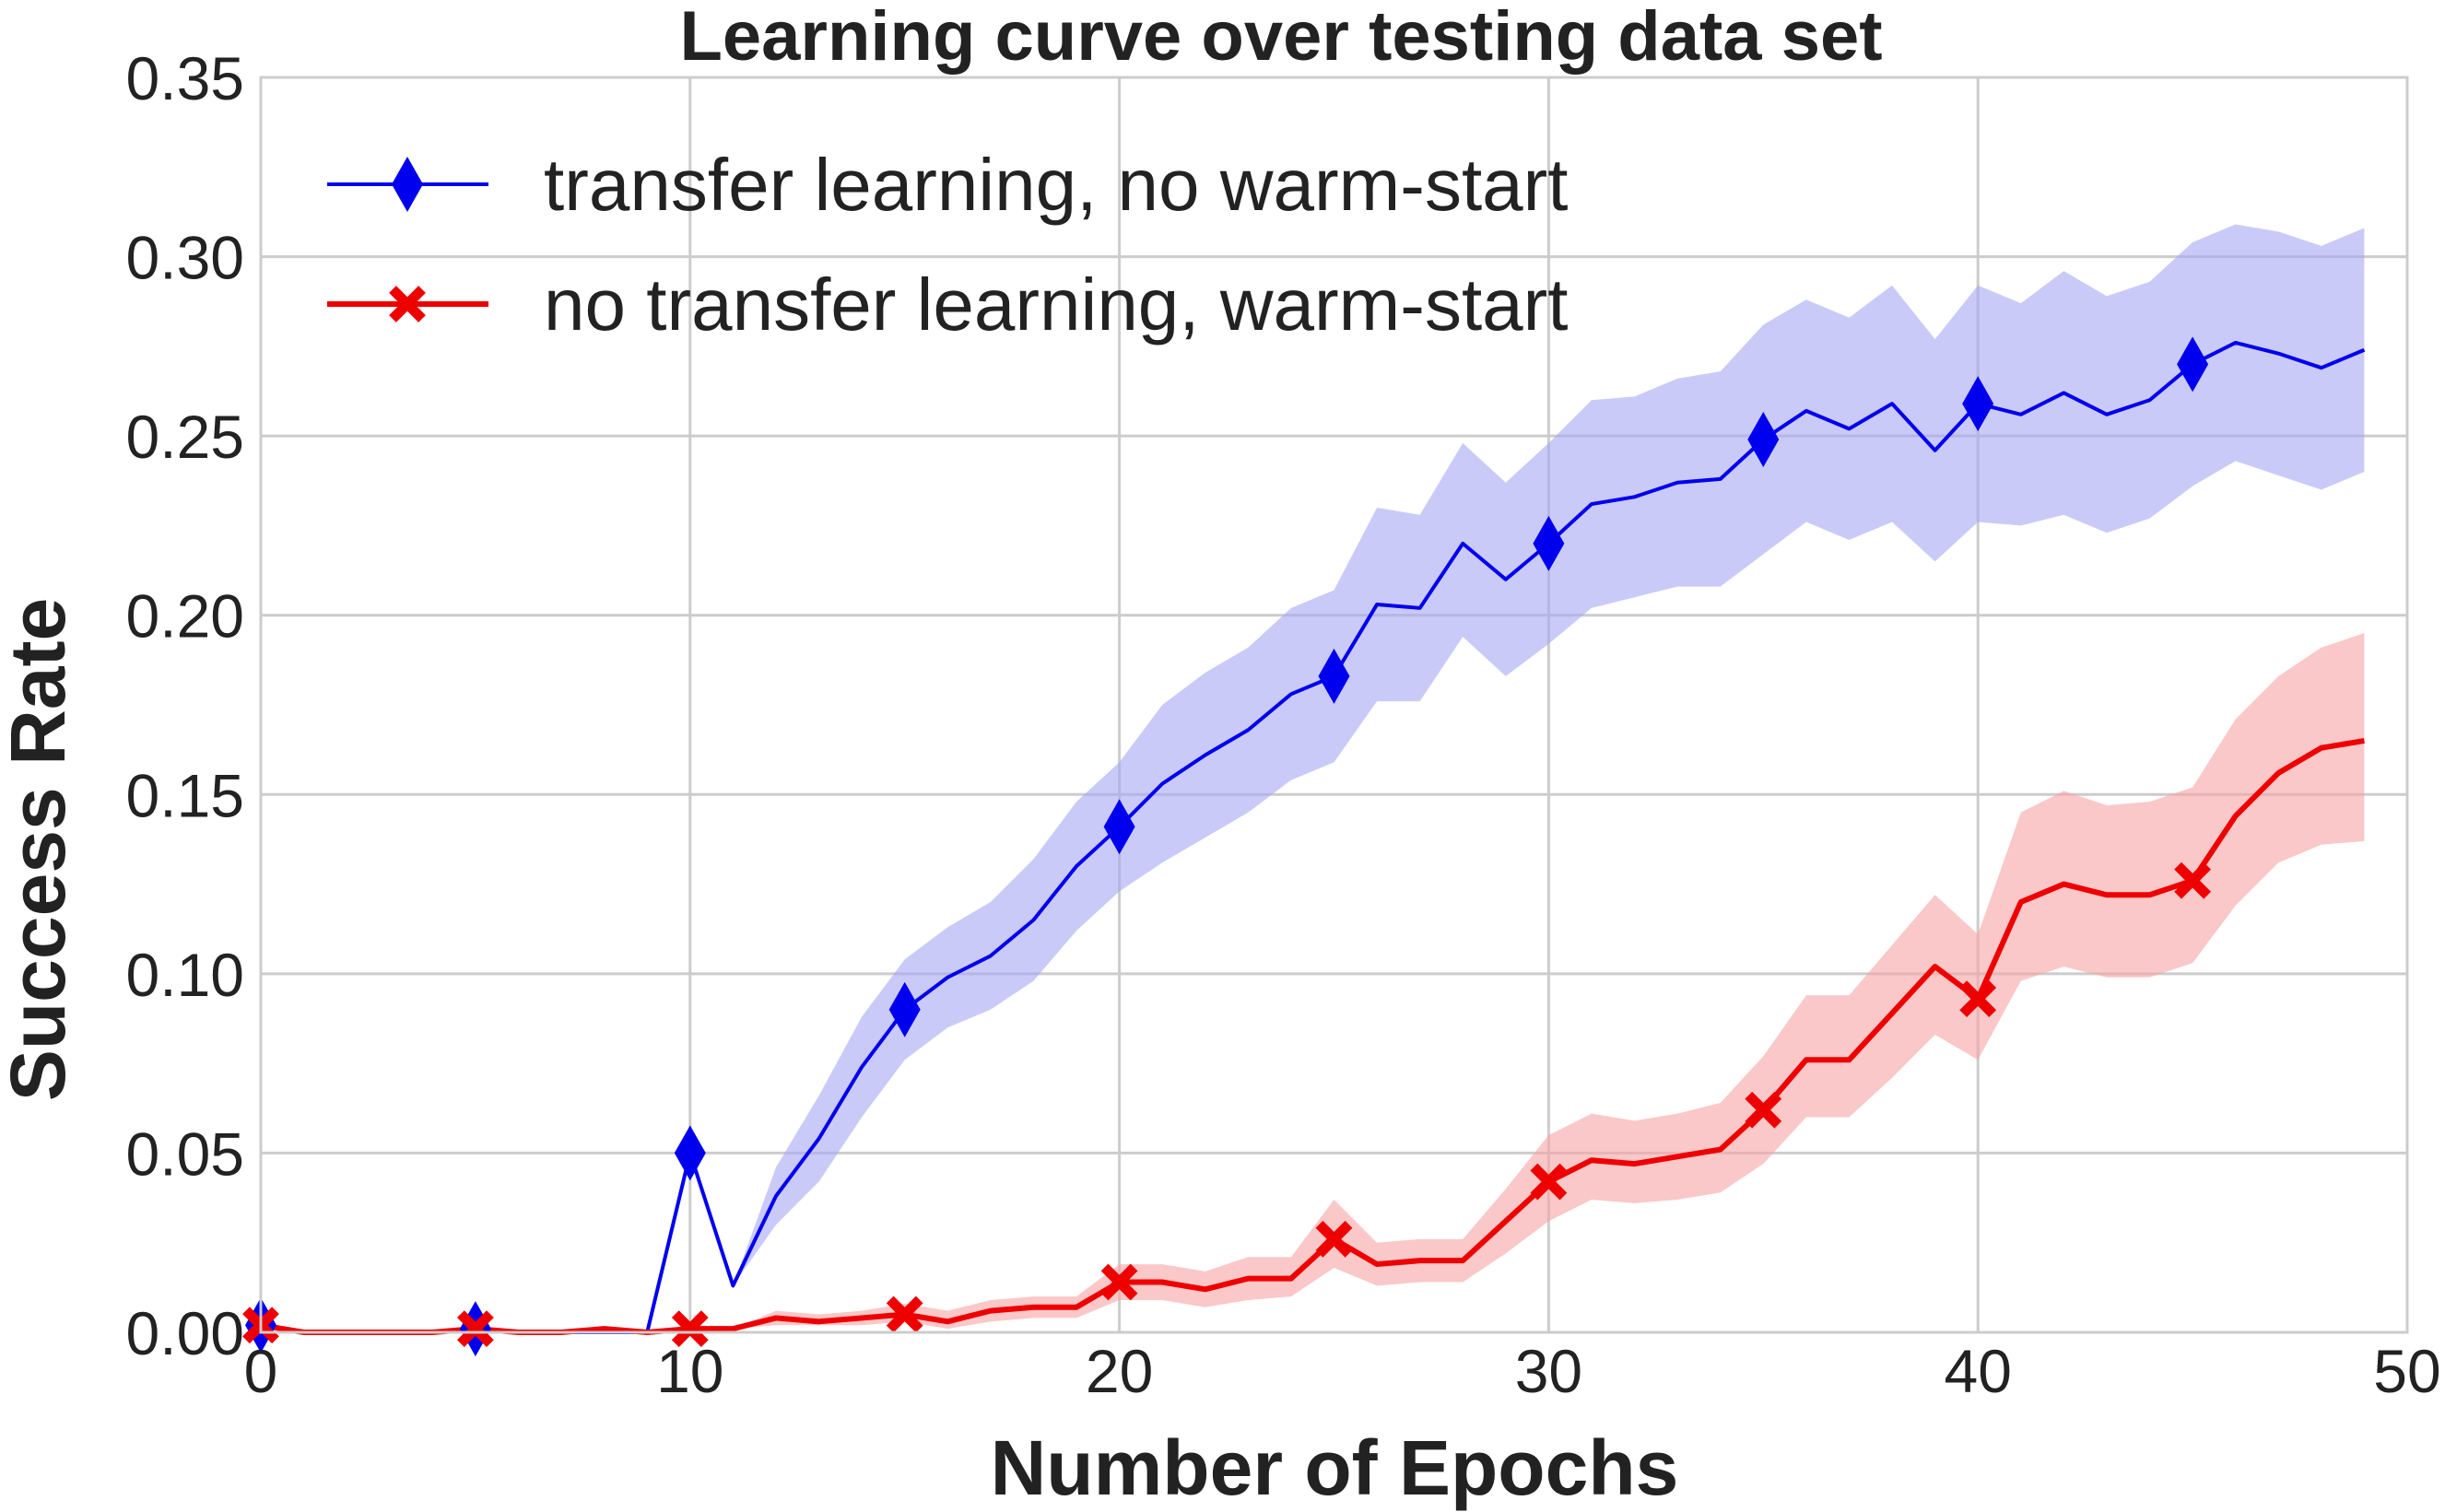  What do you see at coordinates (1977, 1371) in the screenshot?
I see `x-tick-label: 40` at bounding box center [1977, 1371].